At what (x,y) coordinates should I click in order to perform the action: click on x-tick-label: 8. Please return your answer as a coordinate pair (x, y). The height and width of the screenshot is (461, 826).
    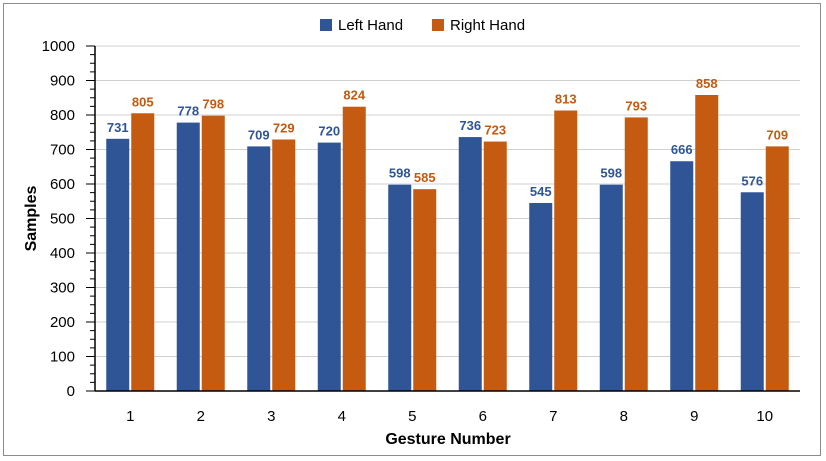
    Looking at the image, I should click on (624, 416).